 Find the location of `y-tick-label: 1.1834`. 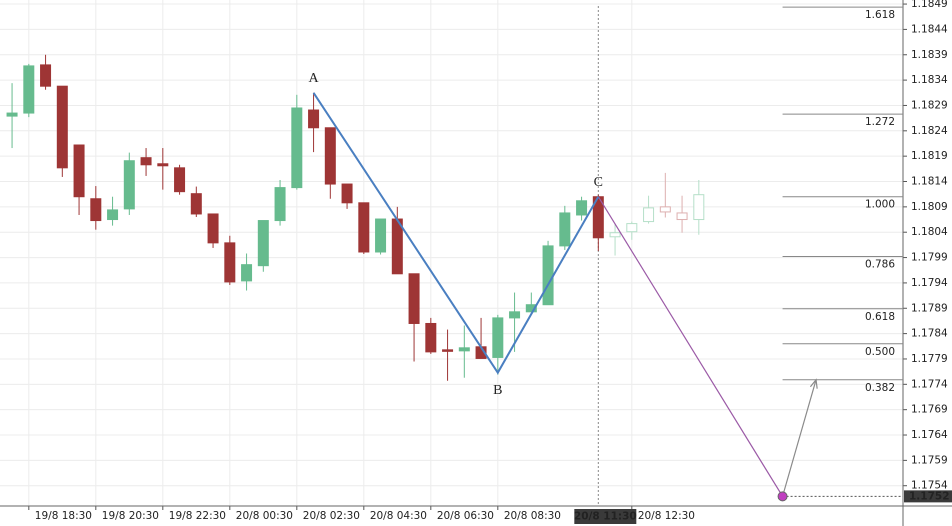

y-tick-label: 1.1834 is located at coordinates (929, 80).